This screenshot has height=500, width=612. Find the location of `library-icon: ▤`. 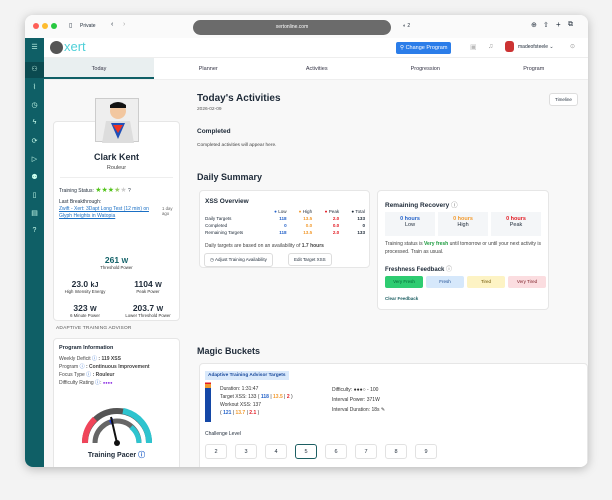

library-icon: ▤ is located at coordinates (34, 213).